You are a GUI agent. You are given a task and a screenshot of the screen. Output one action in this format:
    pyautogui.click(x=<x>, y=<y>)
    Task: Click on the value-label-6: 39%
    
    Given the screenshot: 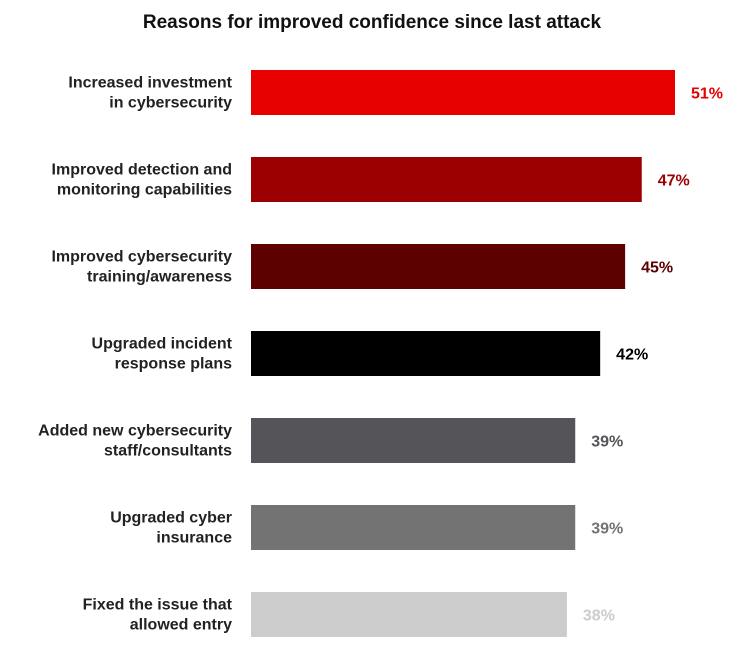 What is the action you would take?
    pyautogui.click(x=607, y=529)
    